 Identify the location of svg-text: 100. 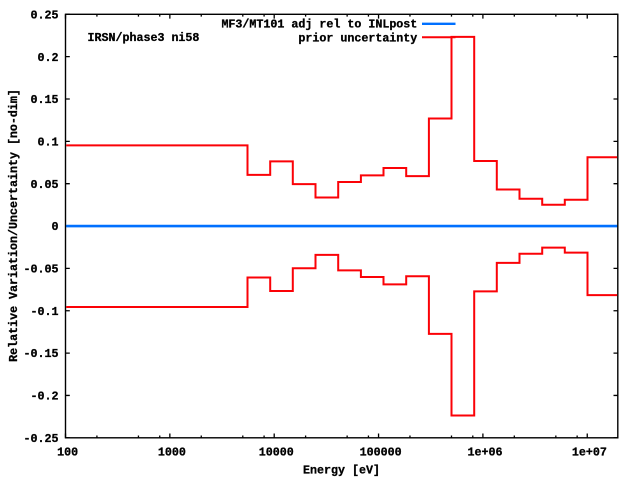
(67, 453).